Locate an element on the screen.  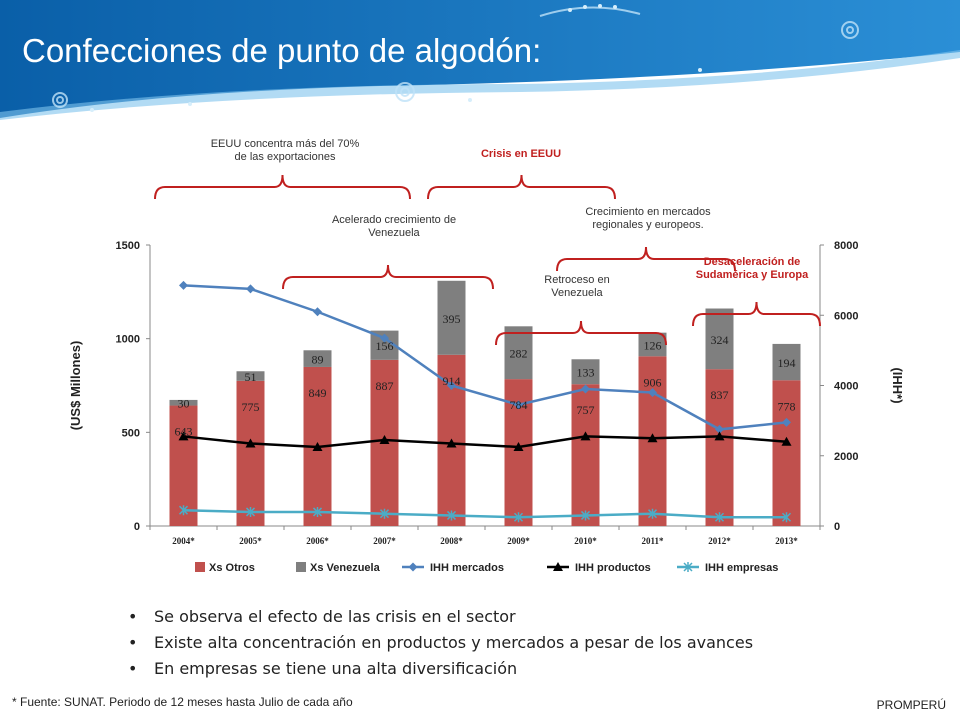
y2-tick-label: 0 is located at coordinates (837, 527).